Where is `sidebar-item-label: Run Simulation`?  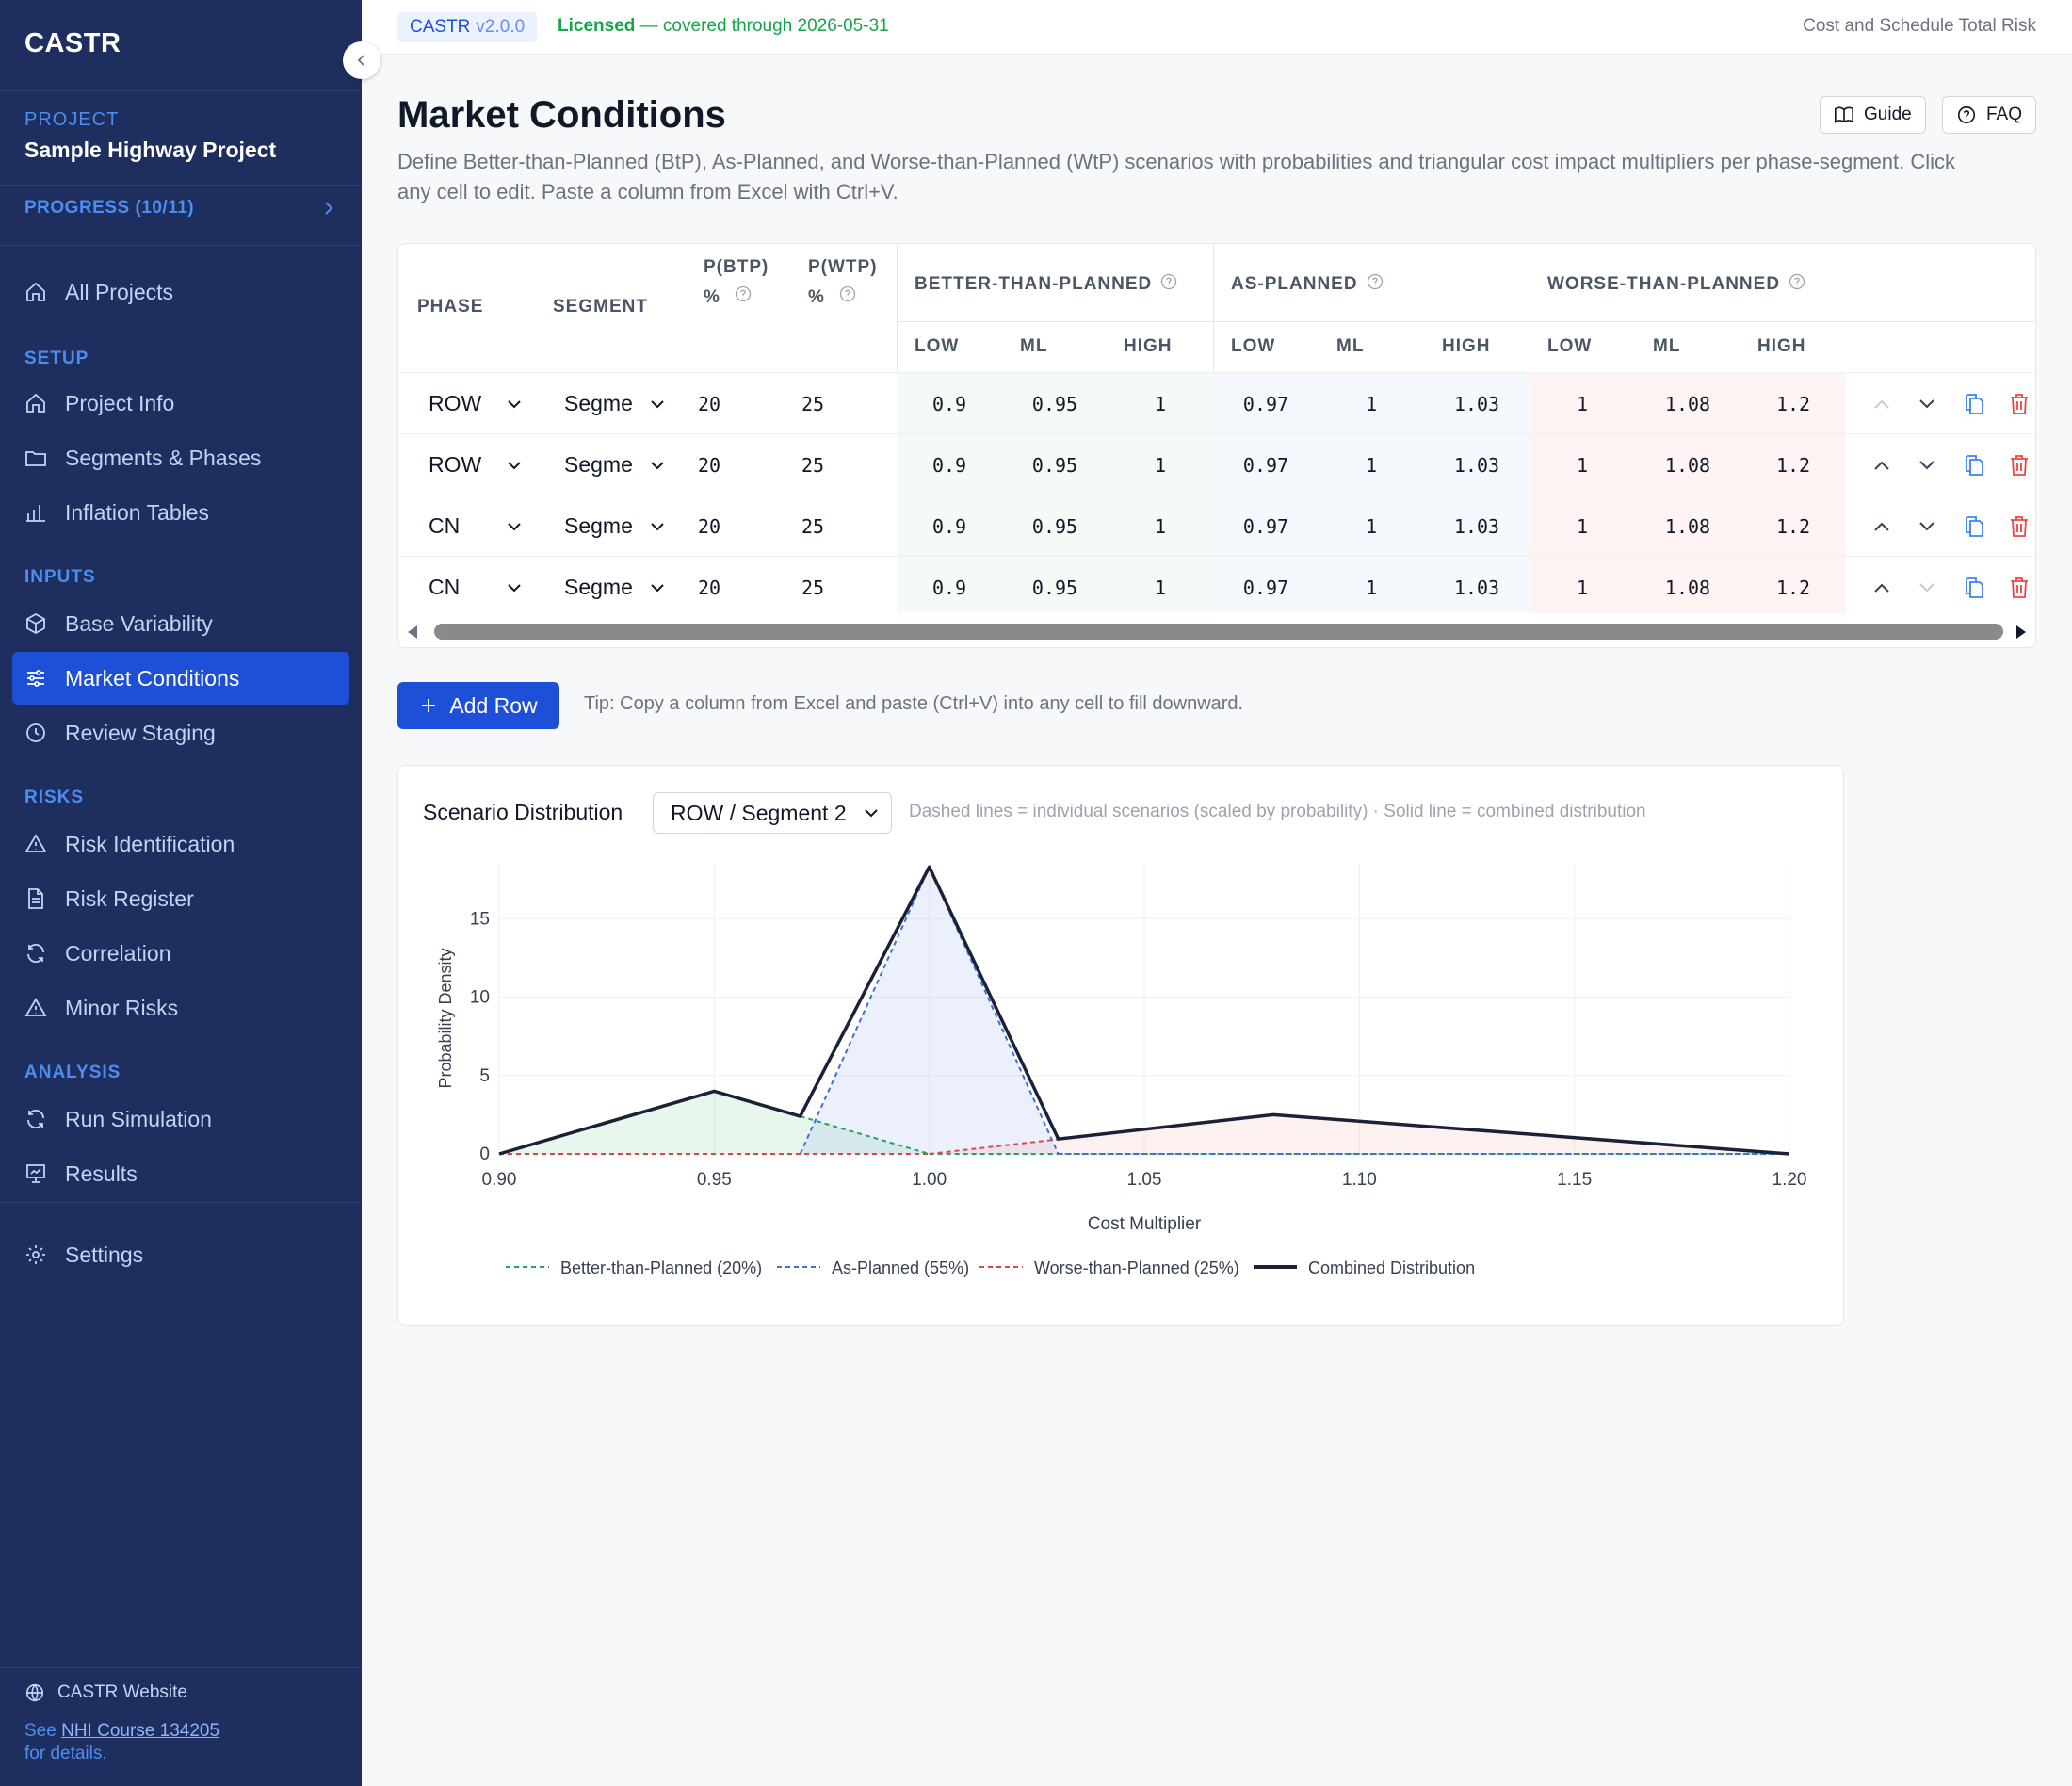 sidebar-item-label: Run Simulation is located at coordinates (138, 1119).